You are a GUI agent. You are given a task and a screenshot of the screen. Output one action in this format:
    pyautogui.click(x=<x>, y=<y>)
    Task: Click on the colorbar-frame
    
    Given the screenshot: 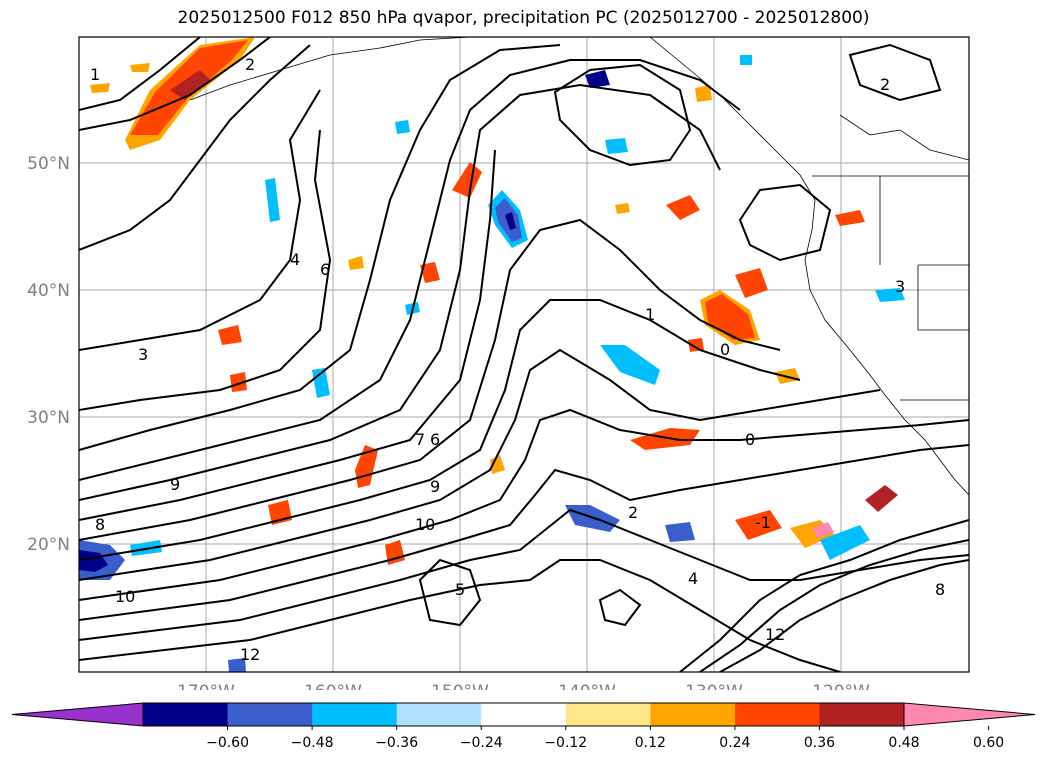 What is the action you would take?
    pyautogui.click(x=523, y=714)
    